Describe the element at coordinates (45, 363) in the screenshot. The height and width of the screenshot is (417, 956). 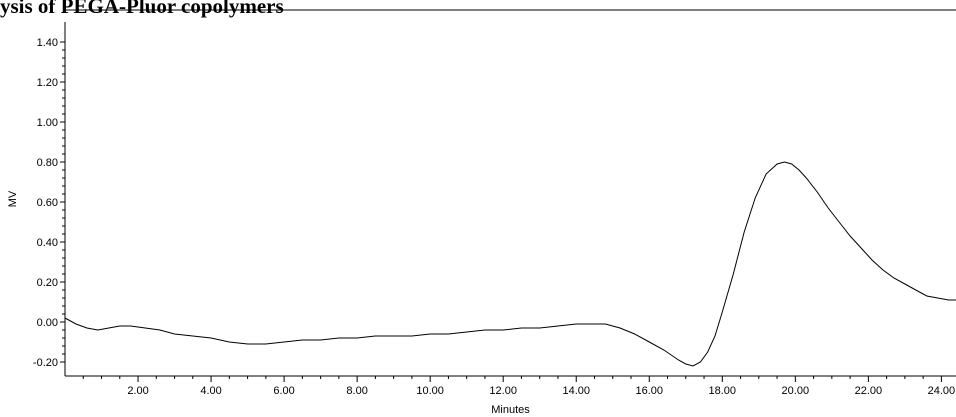
I see `y-tick-label: -0.20` at that location.